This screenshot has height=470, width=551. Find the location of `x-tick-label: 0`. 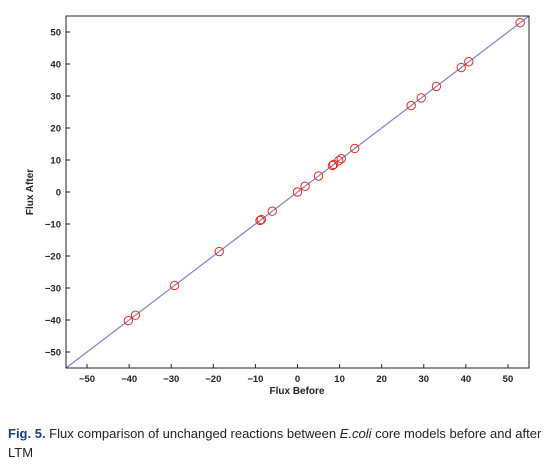

x-tick-label: 0 is located at coordinates (297, 379).